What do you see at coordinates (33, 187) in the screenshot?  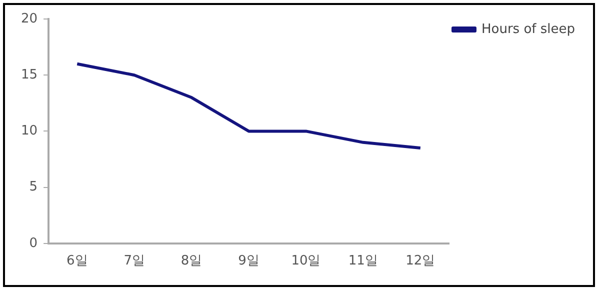 I see `y-tick-label: 5` at bounding box center [33, 187].